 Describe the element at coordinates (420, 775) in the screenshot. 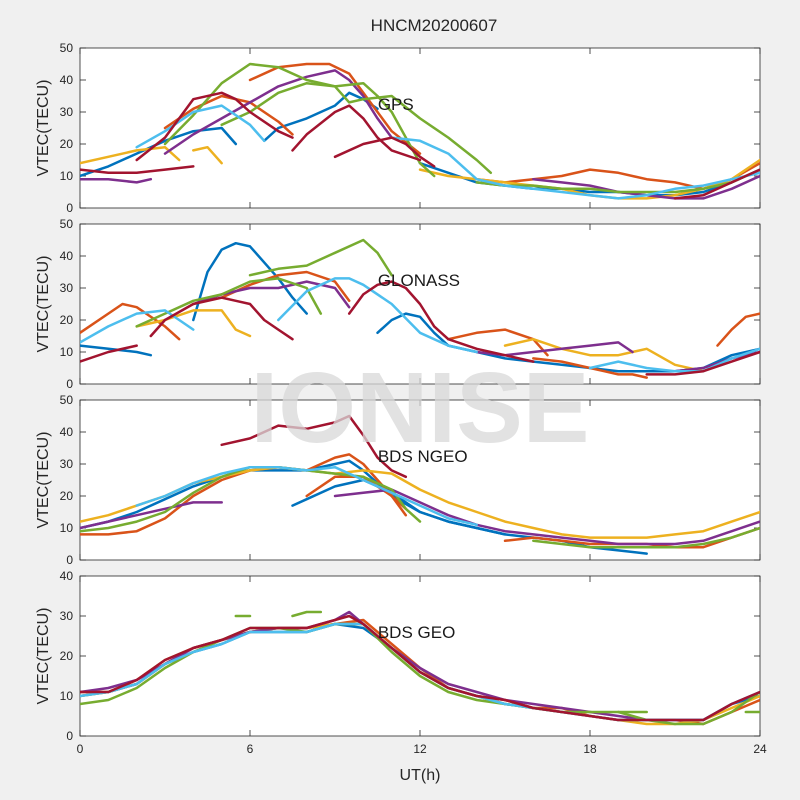

I see `x-axis-label: UT(h)` at that location.